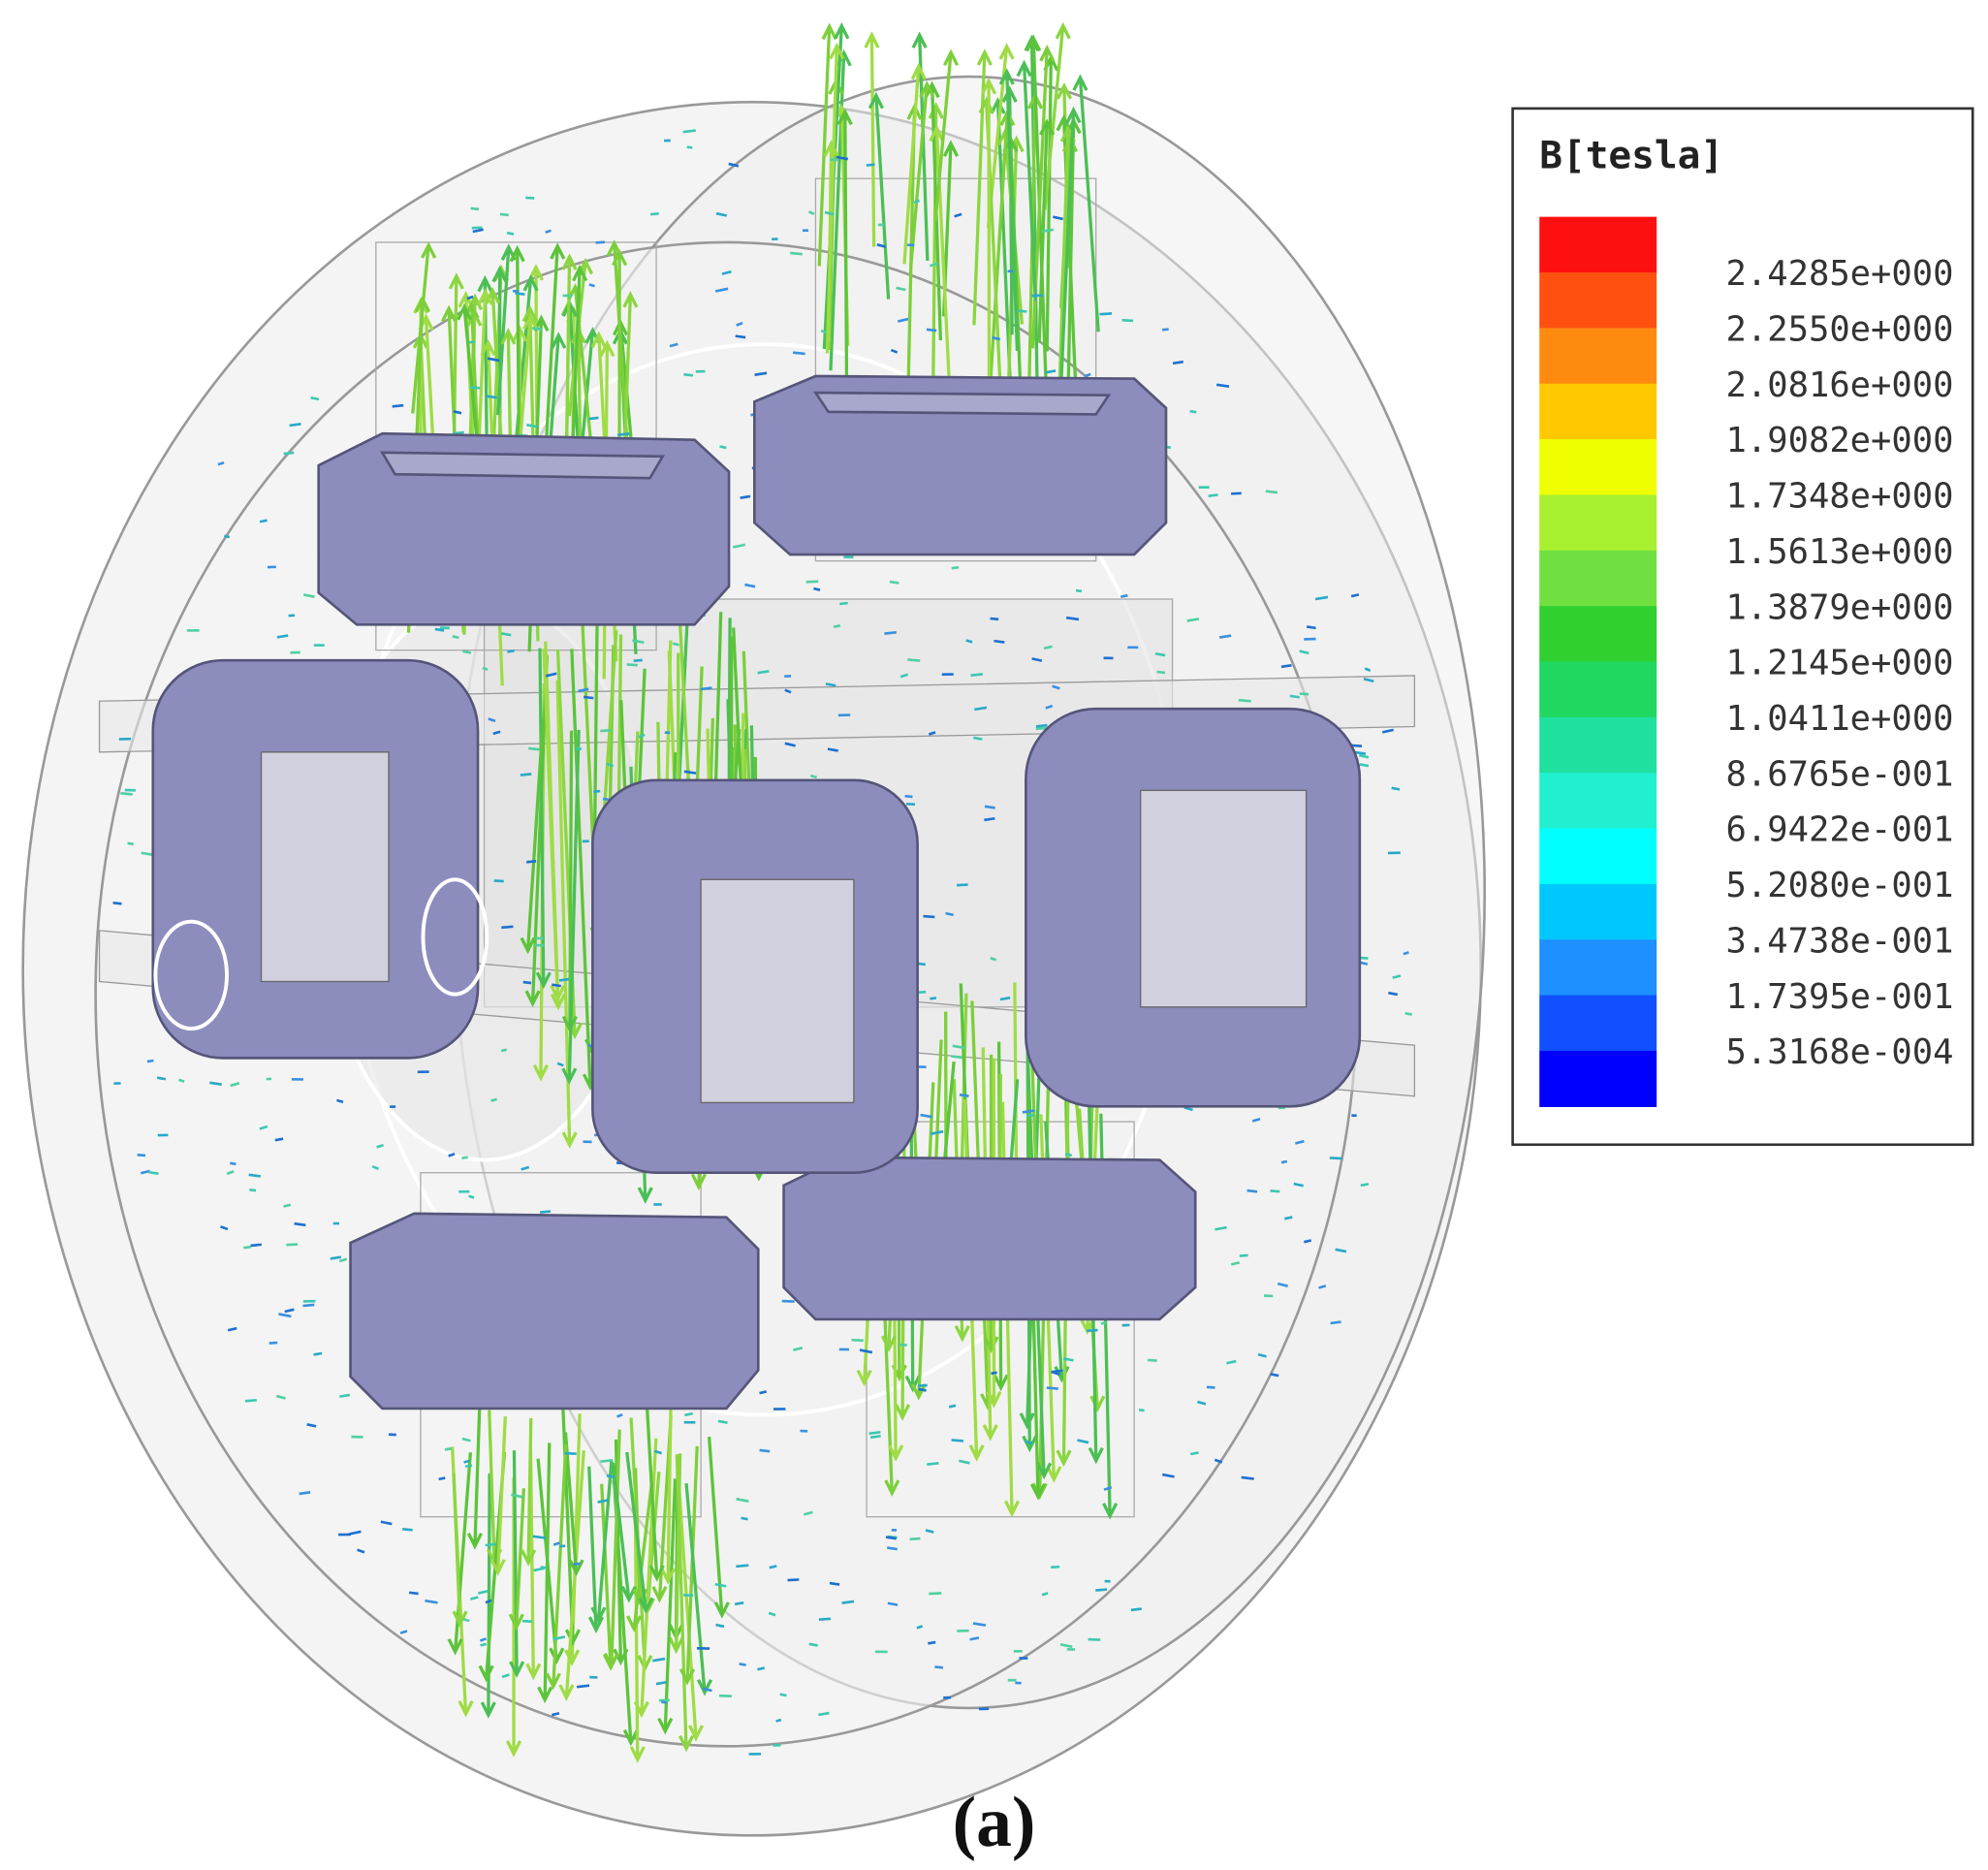  I want to click on coil-top, so click(522, 465).